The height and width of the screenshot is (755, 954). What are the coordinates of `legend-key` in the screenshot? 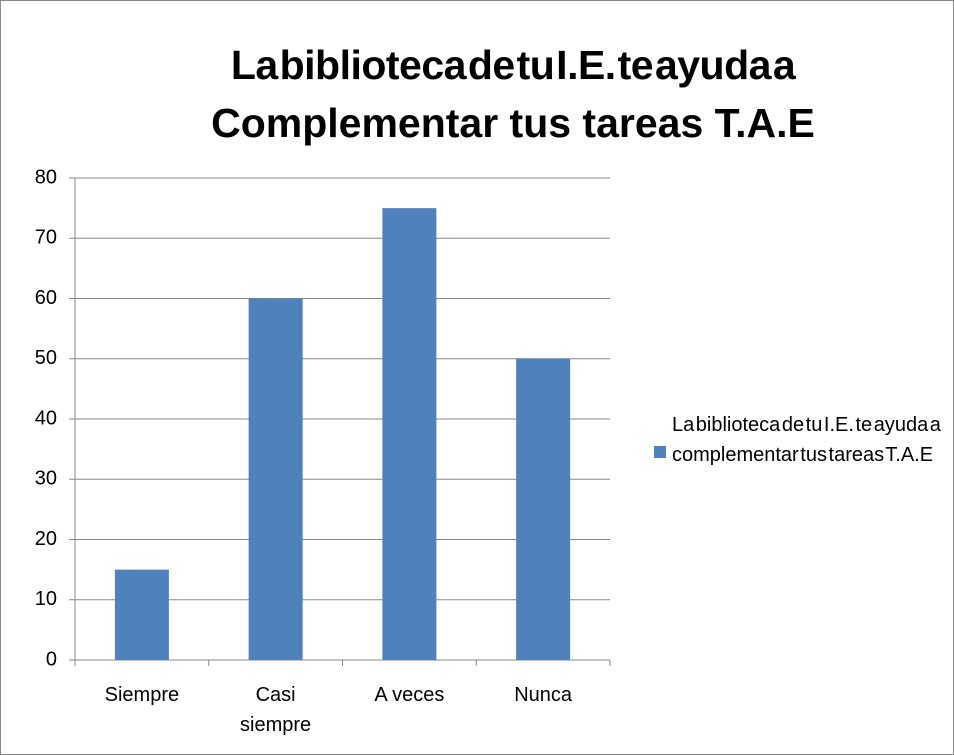 It's located at (660, 452).